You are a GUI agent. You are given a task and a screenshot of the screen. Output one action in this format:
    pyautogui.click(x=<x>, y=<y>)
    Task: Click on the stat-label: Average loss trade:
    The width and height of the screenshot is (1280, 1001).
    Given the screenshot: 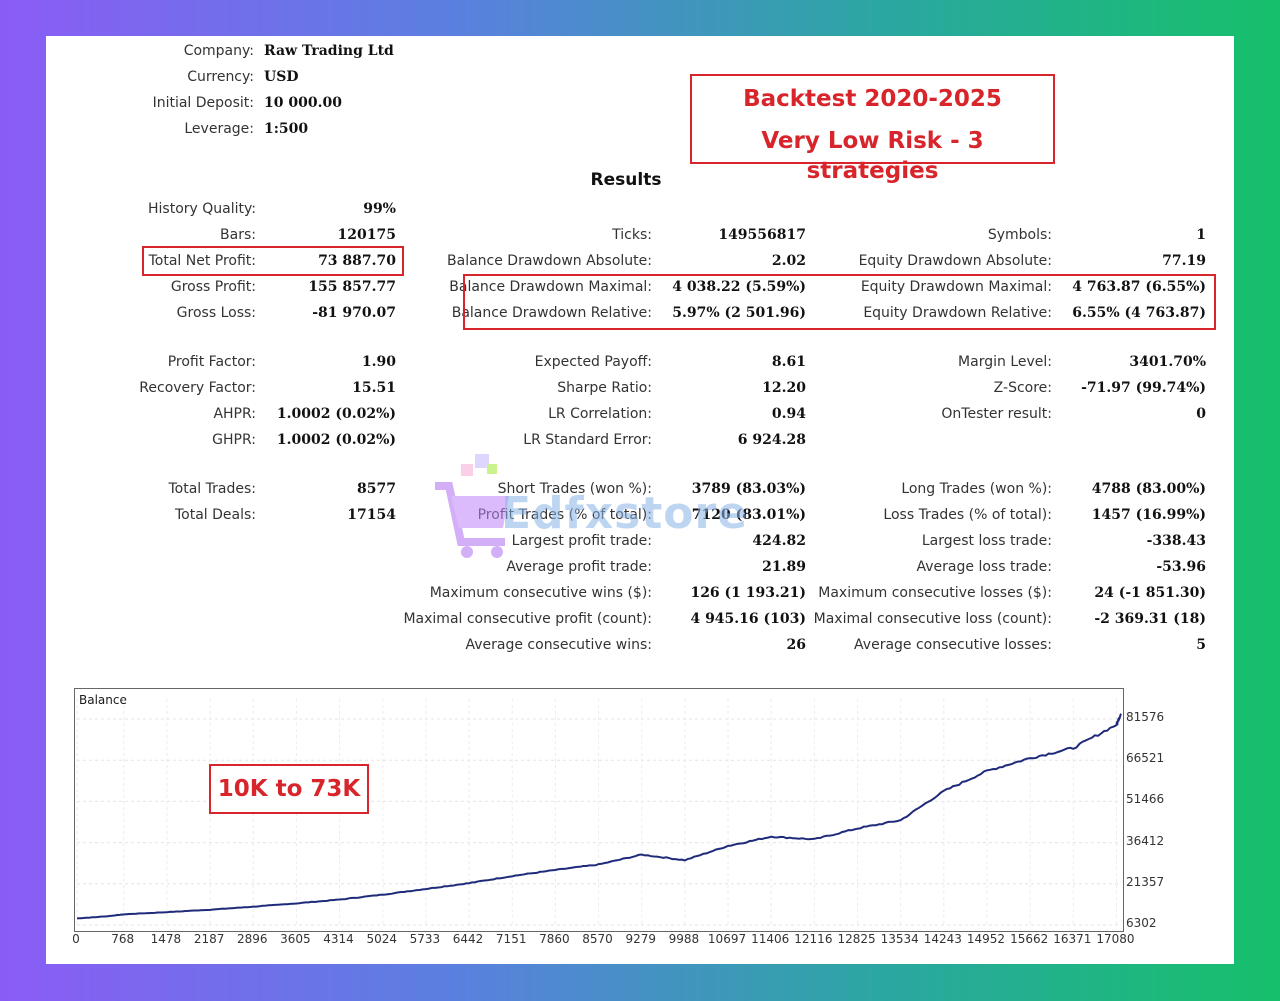 What is the action you would take?
    pyautogui.click(x=984, y=567)
    